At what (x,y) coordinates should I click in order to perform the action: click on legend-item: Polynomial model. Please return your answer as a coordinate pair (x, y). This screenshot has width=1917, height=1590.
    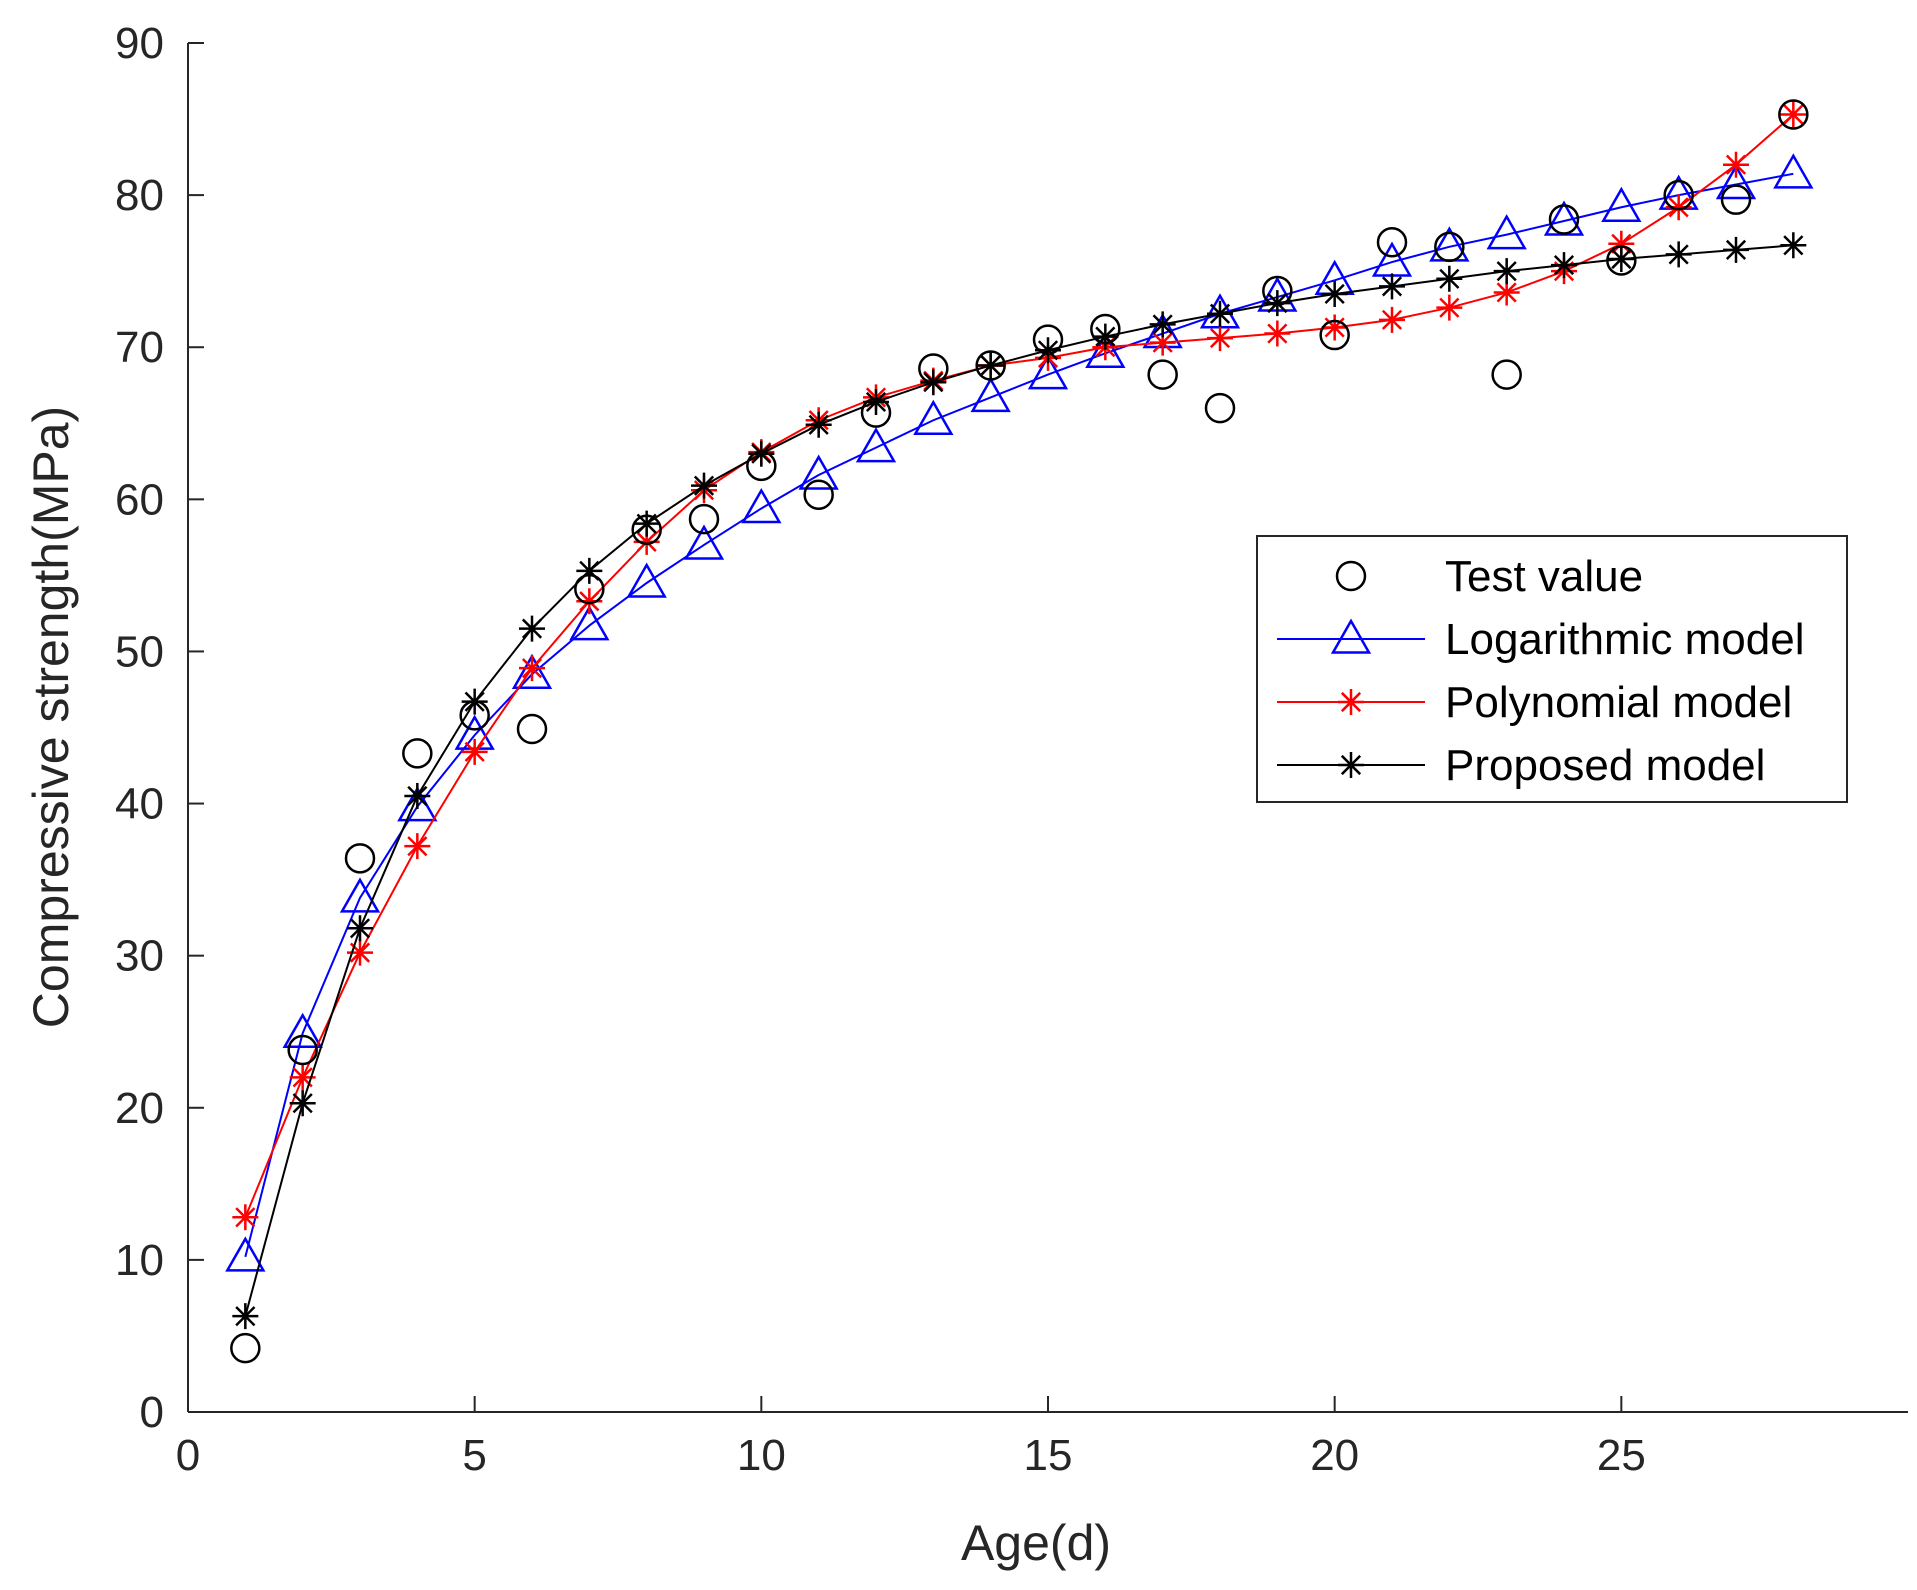
    Looking at the image, I should click on (1534, 702).